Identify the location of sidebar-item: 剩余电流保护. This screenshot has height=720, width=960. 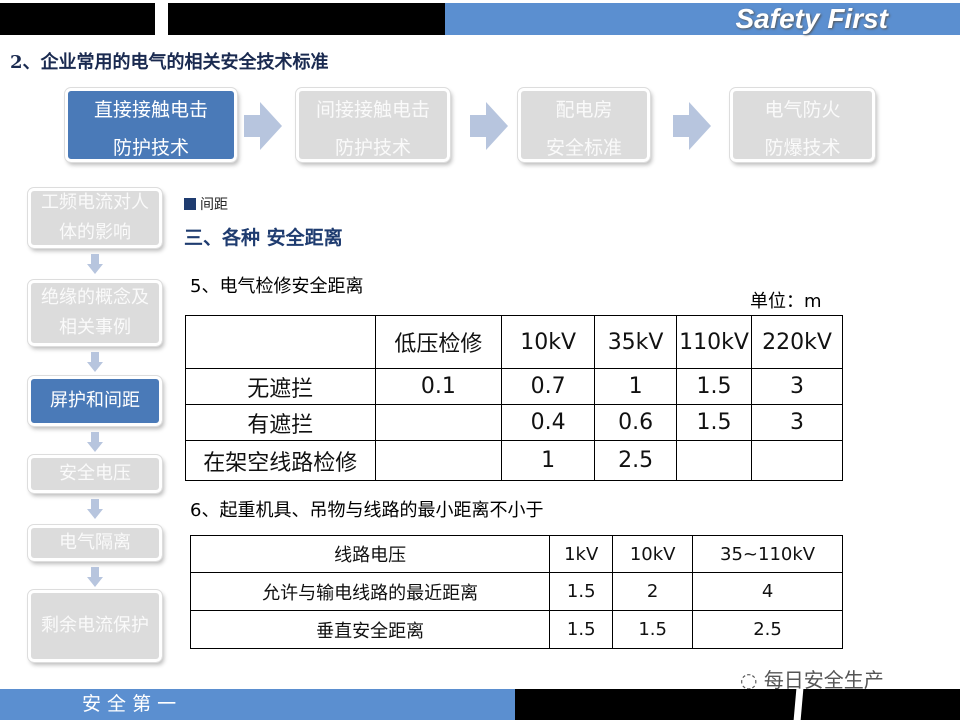
(95, 626).